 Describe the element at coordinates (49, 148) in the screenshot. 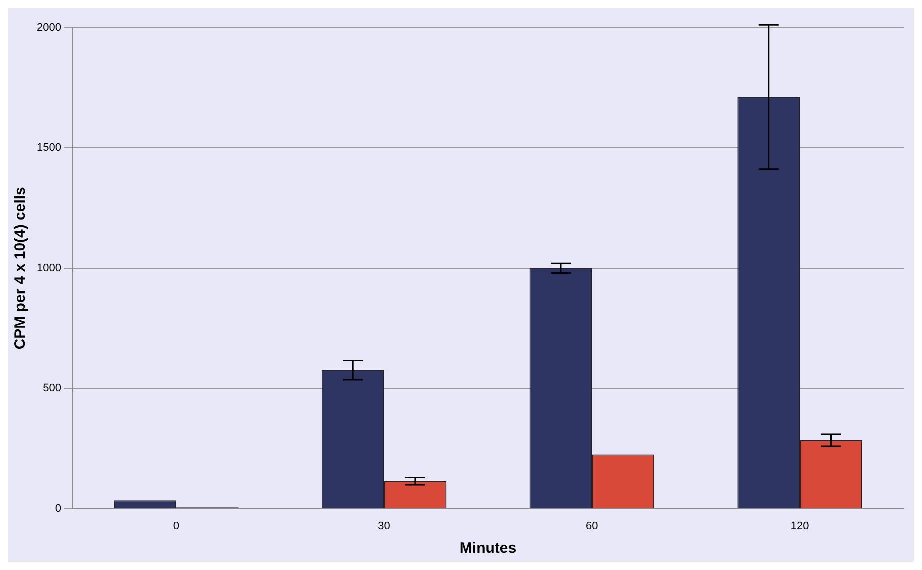

I see `y-tick-label: 1500` at that location.